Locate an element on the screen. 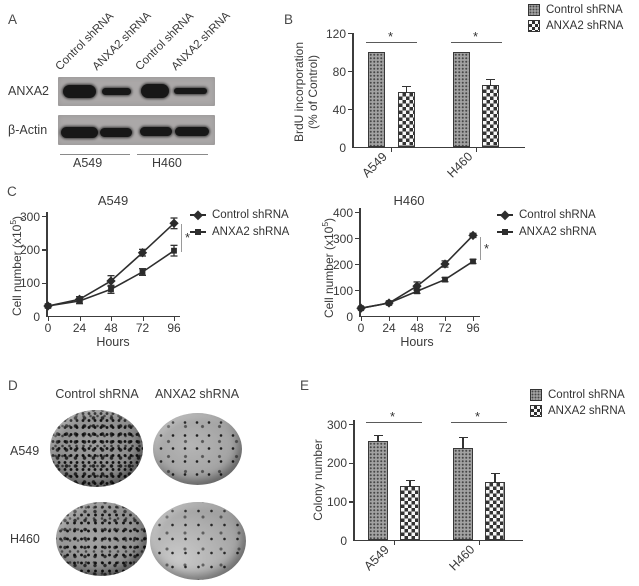  growth-h460-series-plot is located at coordinates (417, 271).